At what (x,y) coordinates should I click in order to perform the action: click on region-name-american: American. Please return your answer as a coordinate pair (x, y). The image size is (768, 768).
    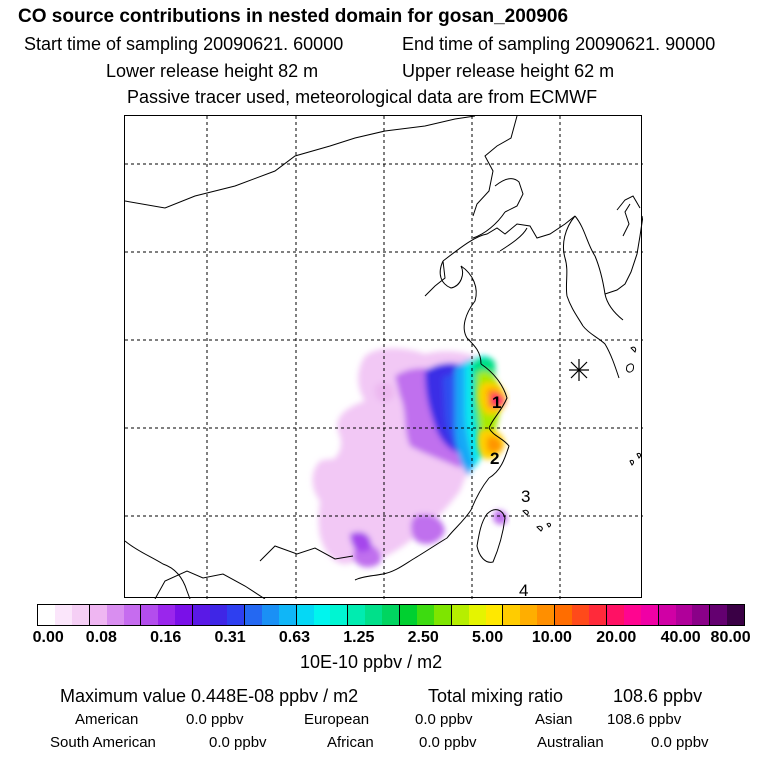
    Looking at the image, I should click on (107, 719).